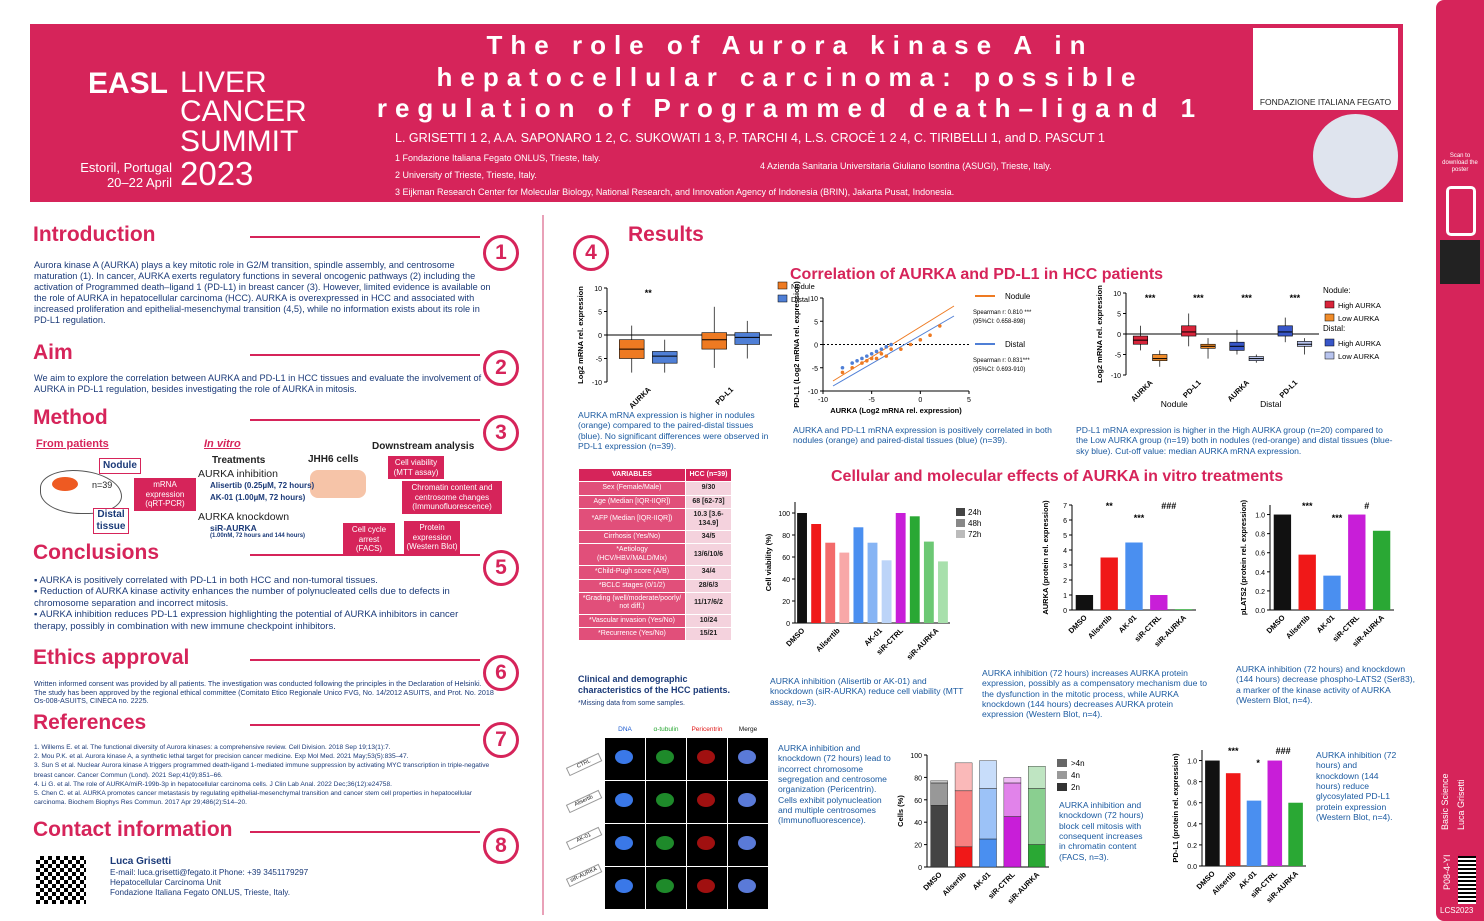  What do you see at coordinates (974, 523) in the screenshot?
I see `legend-label: 48h` at bounding box center [974, 523].